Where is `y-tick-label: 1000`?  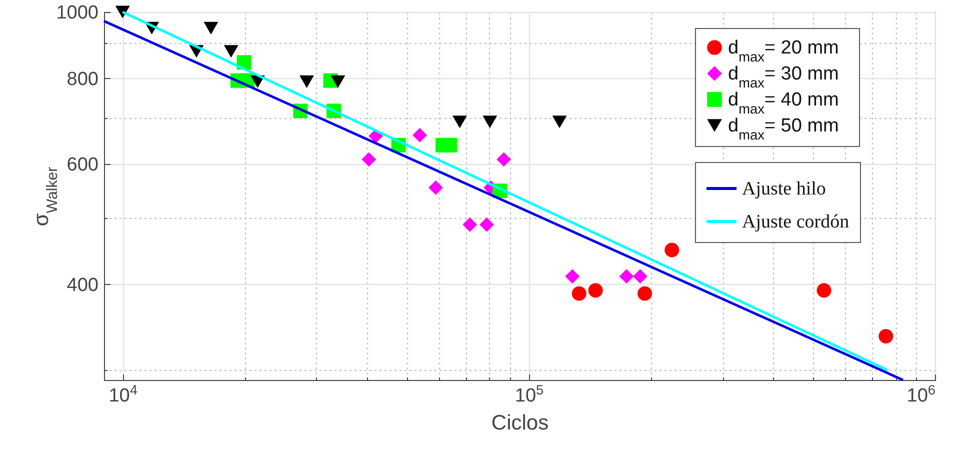 y-tick-label: 1000 is located at coordinates (77, 13).